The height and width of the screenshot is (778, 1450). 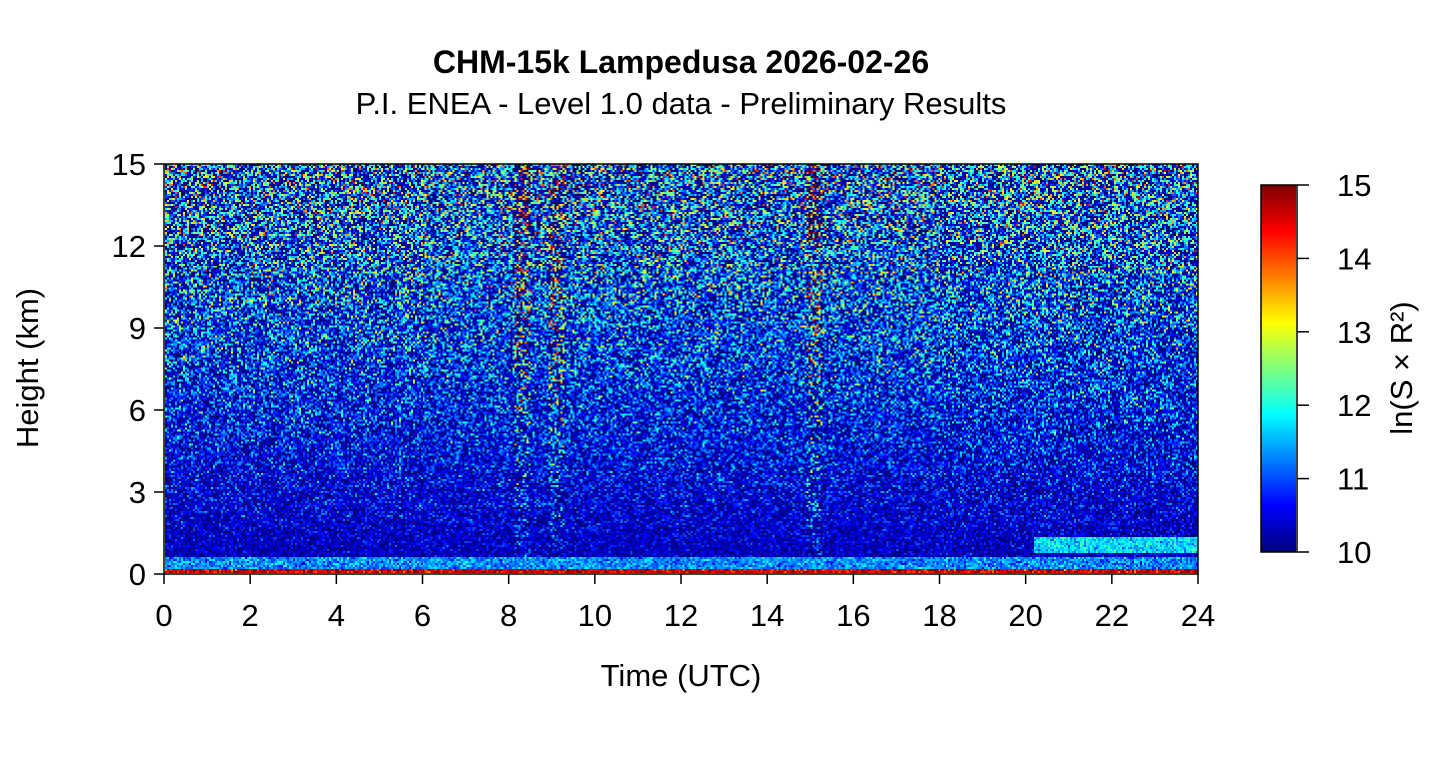 I want to click on y-tick-label: 9, so click(x=137, y=328).